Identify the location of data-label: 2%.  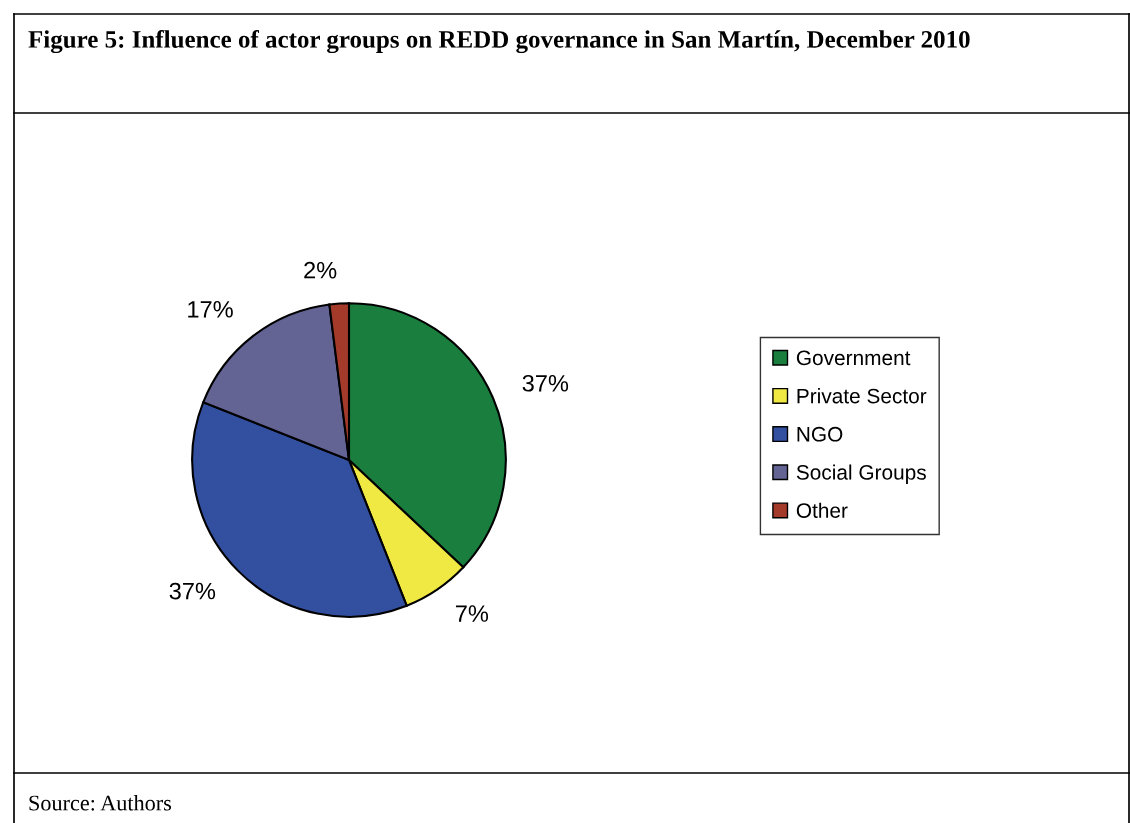
(320, 270).